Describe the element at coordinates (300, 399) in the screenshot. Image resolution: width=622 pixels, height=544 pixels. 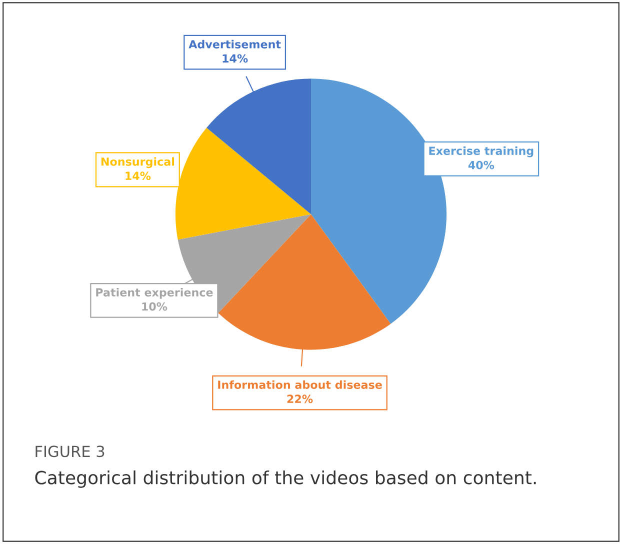
I see `data-label: 22%` at that location.